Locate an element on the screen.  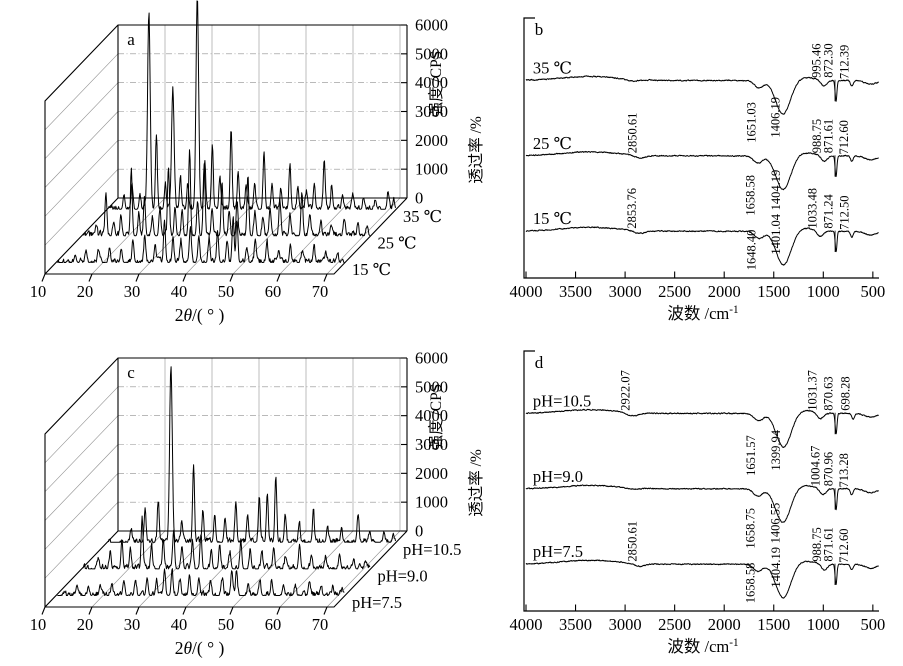
ftir-curve-35℃ is located at coordinates (702, 95).